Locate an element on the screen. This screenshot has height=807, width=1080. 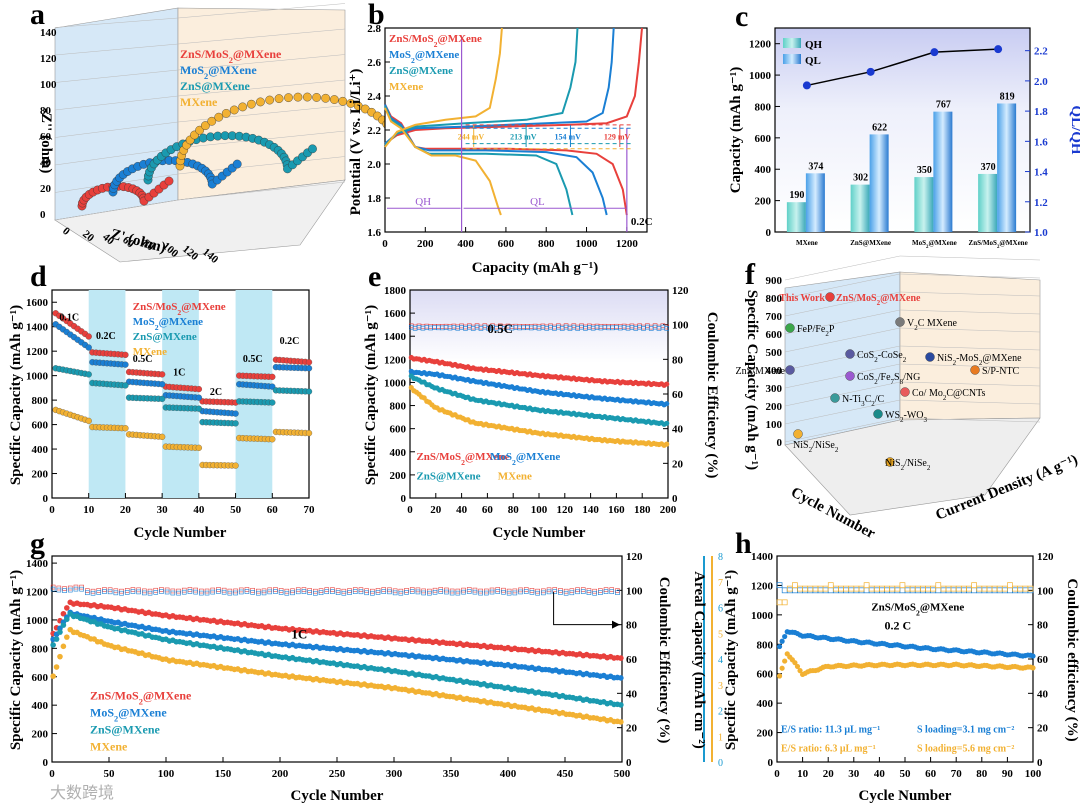
panel-c-y2label: QL/QH is located at coordinates (1074, 130).